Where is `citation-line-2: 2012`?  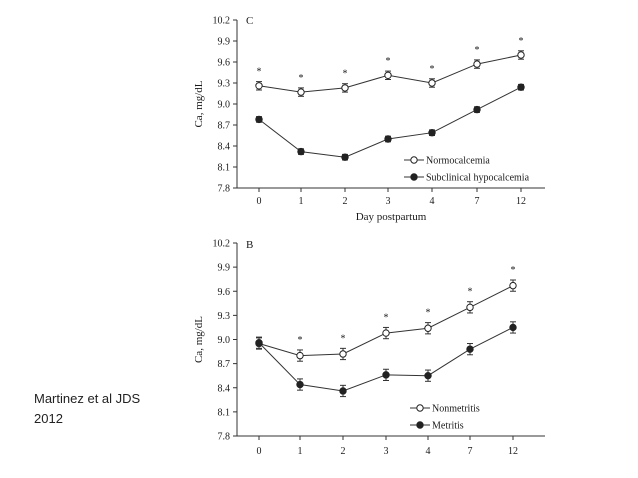
citation-line-2: 2012 is located at coordinates (48, 418).